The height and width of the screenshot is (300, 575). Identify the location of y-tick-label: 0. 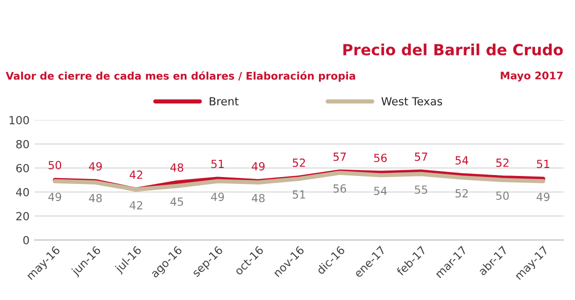
(26, 240).